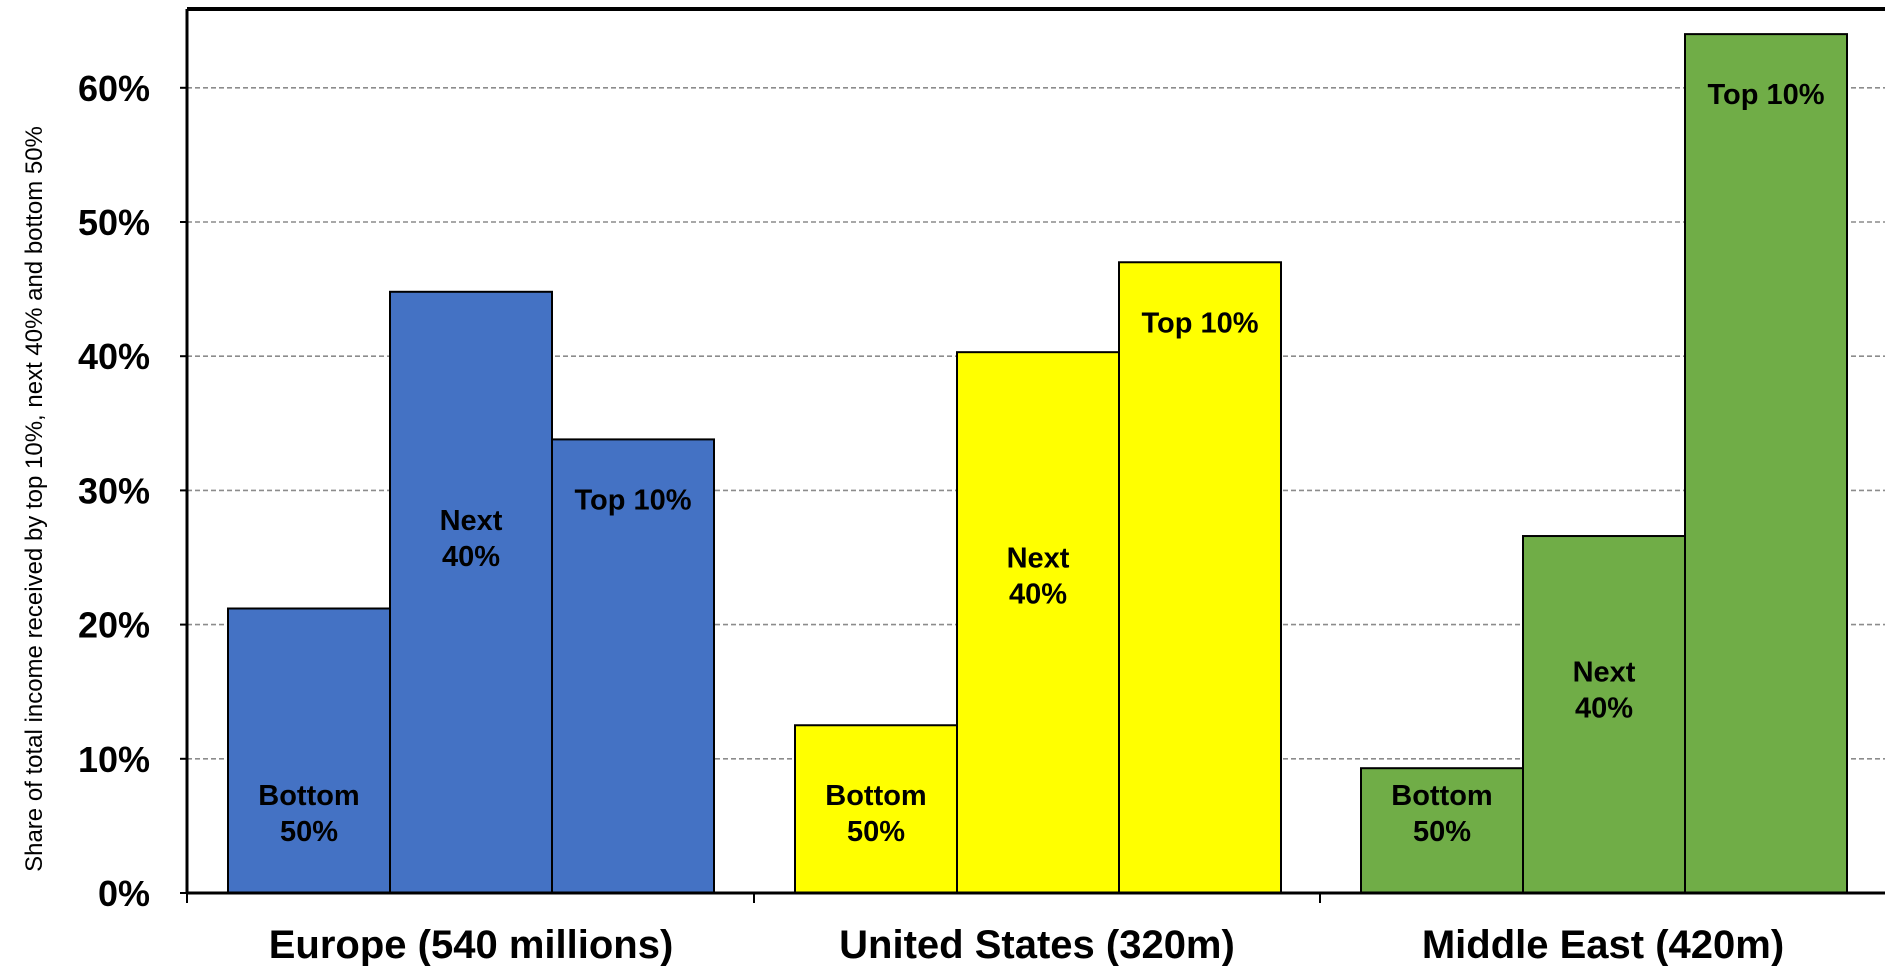  What do you see at coordinates (114, 625) in the screenshot?
I see `y-tick-label: 20%` at bounding box center [114, 625].